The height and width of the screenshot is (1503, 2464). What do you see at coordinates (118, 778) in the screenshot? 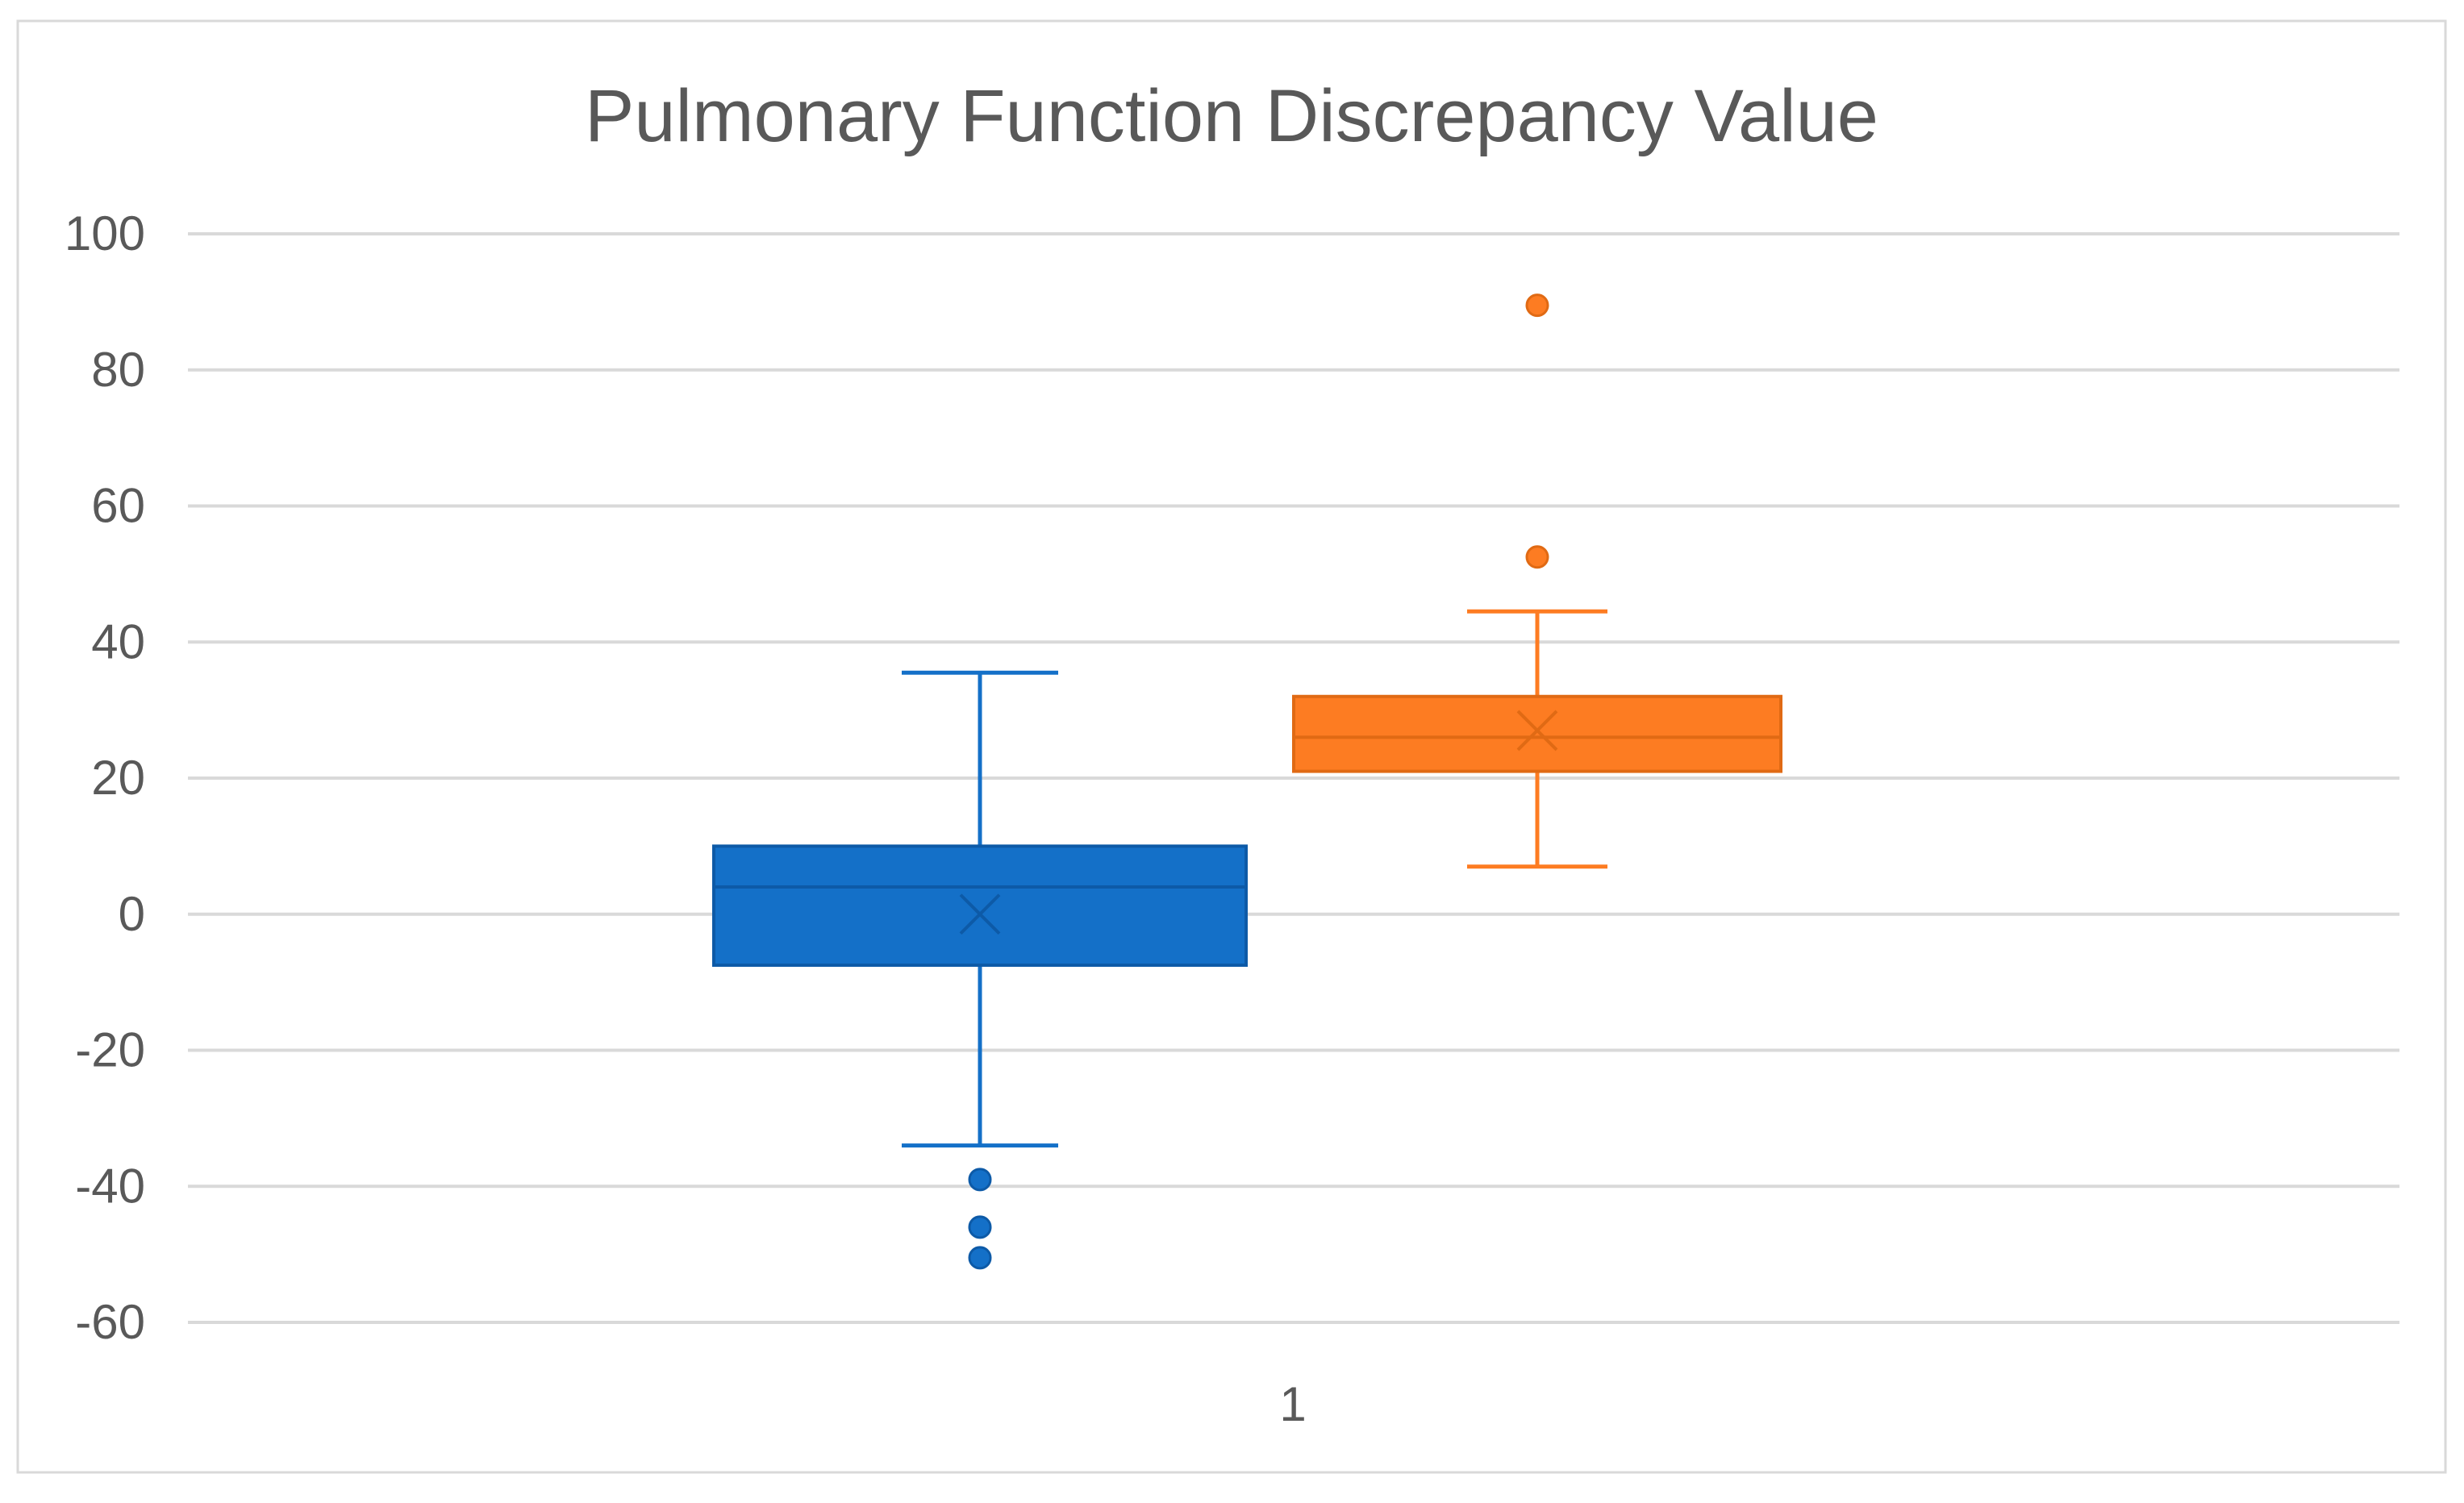
I see `y-tick-label: 20` at bounding box center [118, 778].